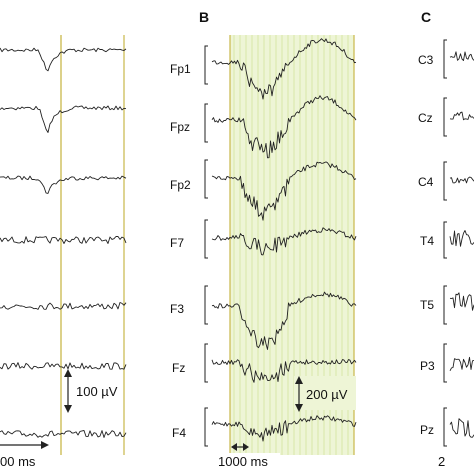  I want to click on panel-b-channel-brackets, so click(206, 246).